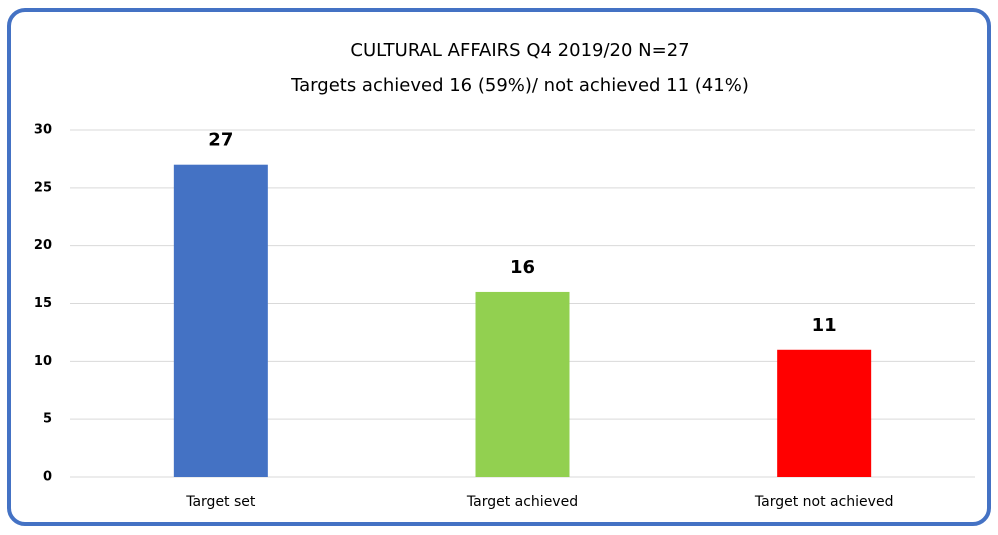 The image size is (998, 535). Describe the element at coordinates (220, 502) in the screenshot. I see `x-tick-label: Target set` at that location.